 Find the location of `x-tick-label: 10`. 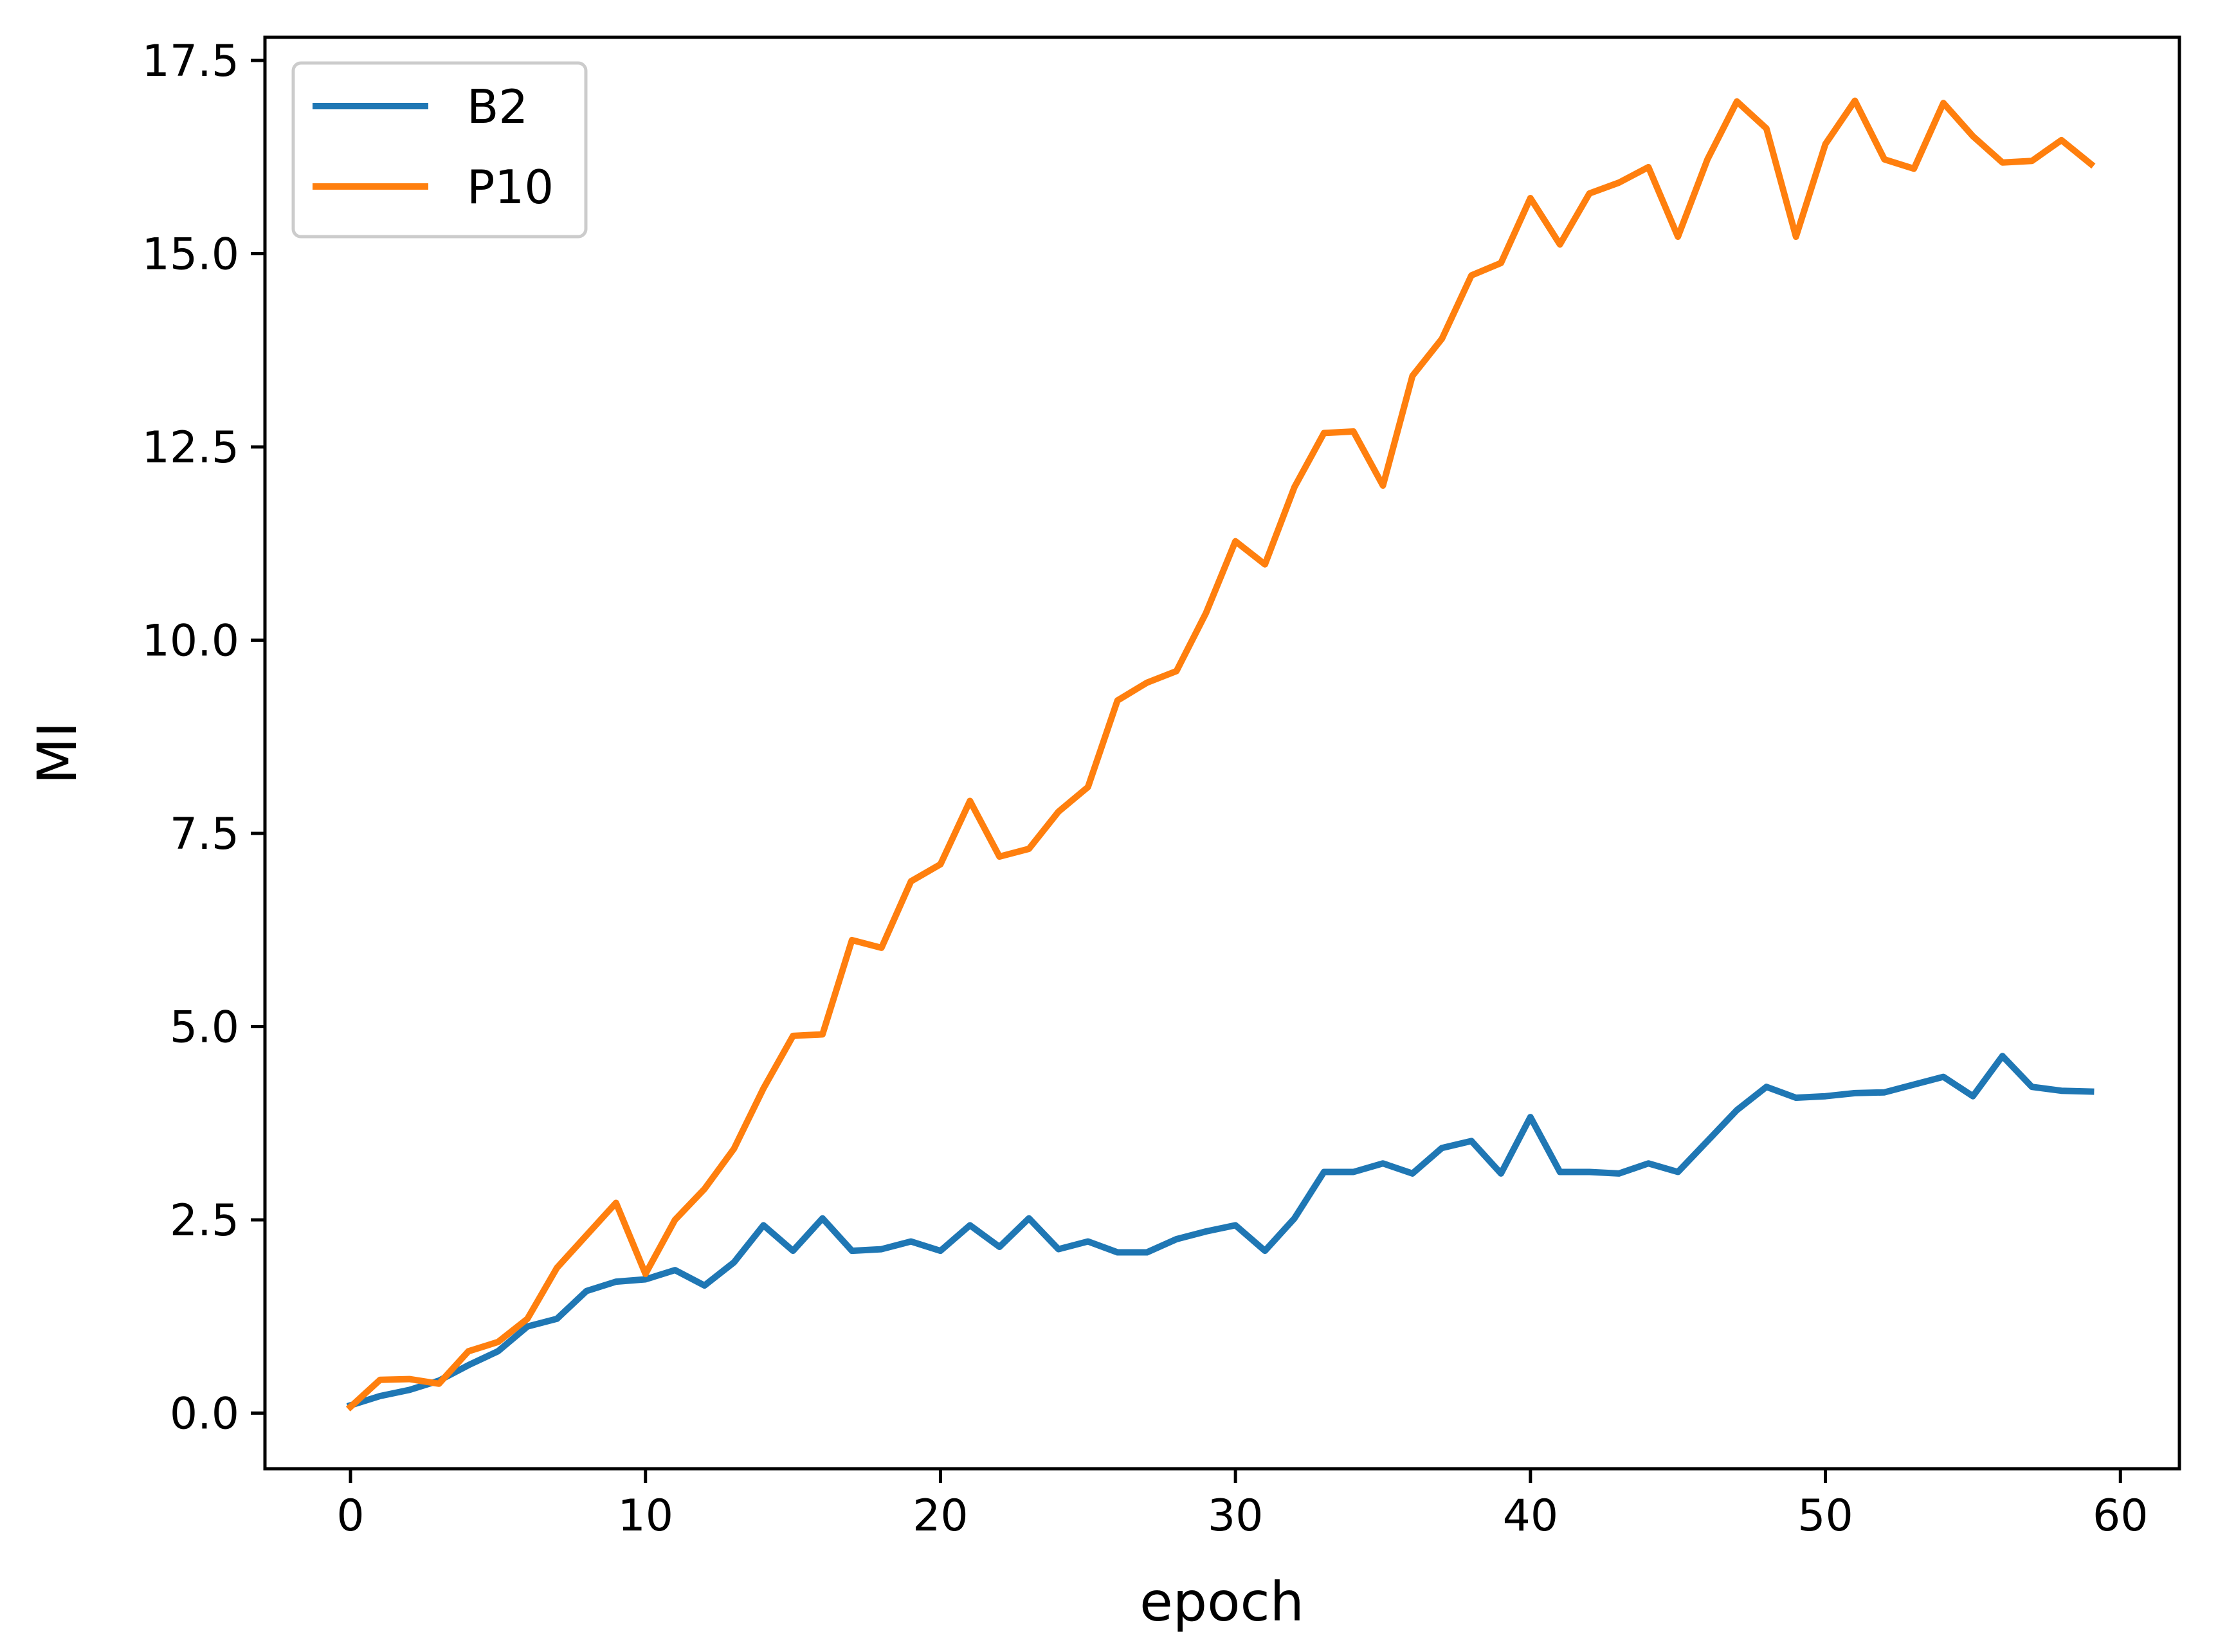

x-tick-label: 10 is located at coordinates (645, 1516).